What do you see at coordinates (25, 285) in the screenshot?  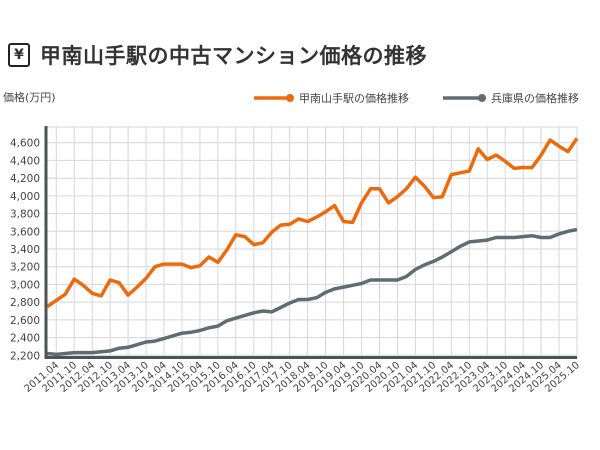 I see `y-tick-label: 3,000` at bounding box center [25, 285].